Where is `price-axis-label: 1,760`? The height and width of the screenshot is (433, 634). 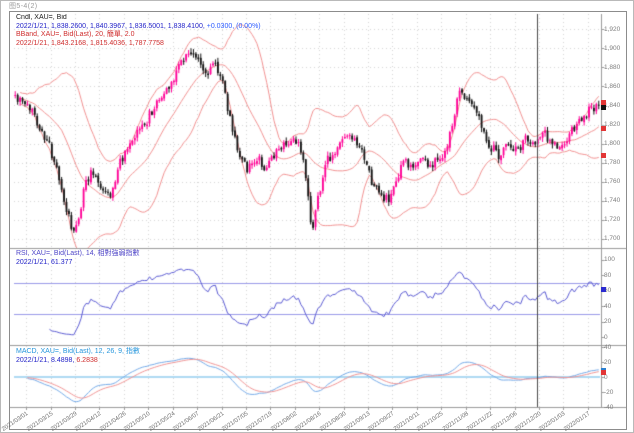 price-axis-label: 1,760 is located at coordinates (612, 182).